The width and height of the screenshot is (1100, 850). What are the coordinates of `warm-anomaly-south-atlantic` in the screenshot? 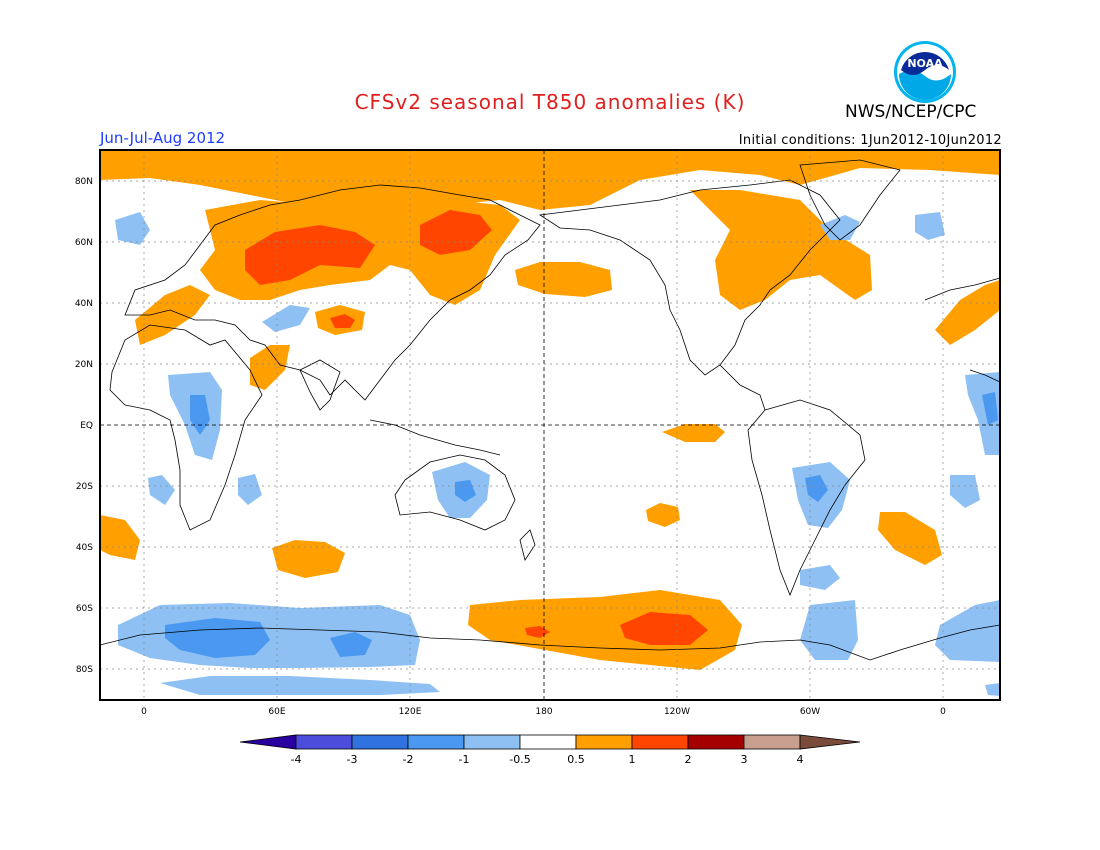 It's located at (910, 538).